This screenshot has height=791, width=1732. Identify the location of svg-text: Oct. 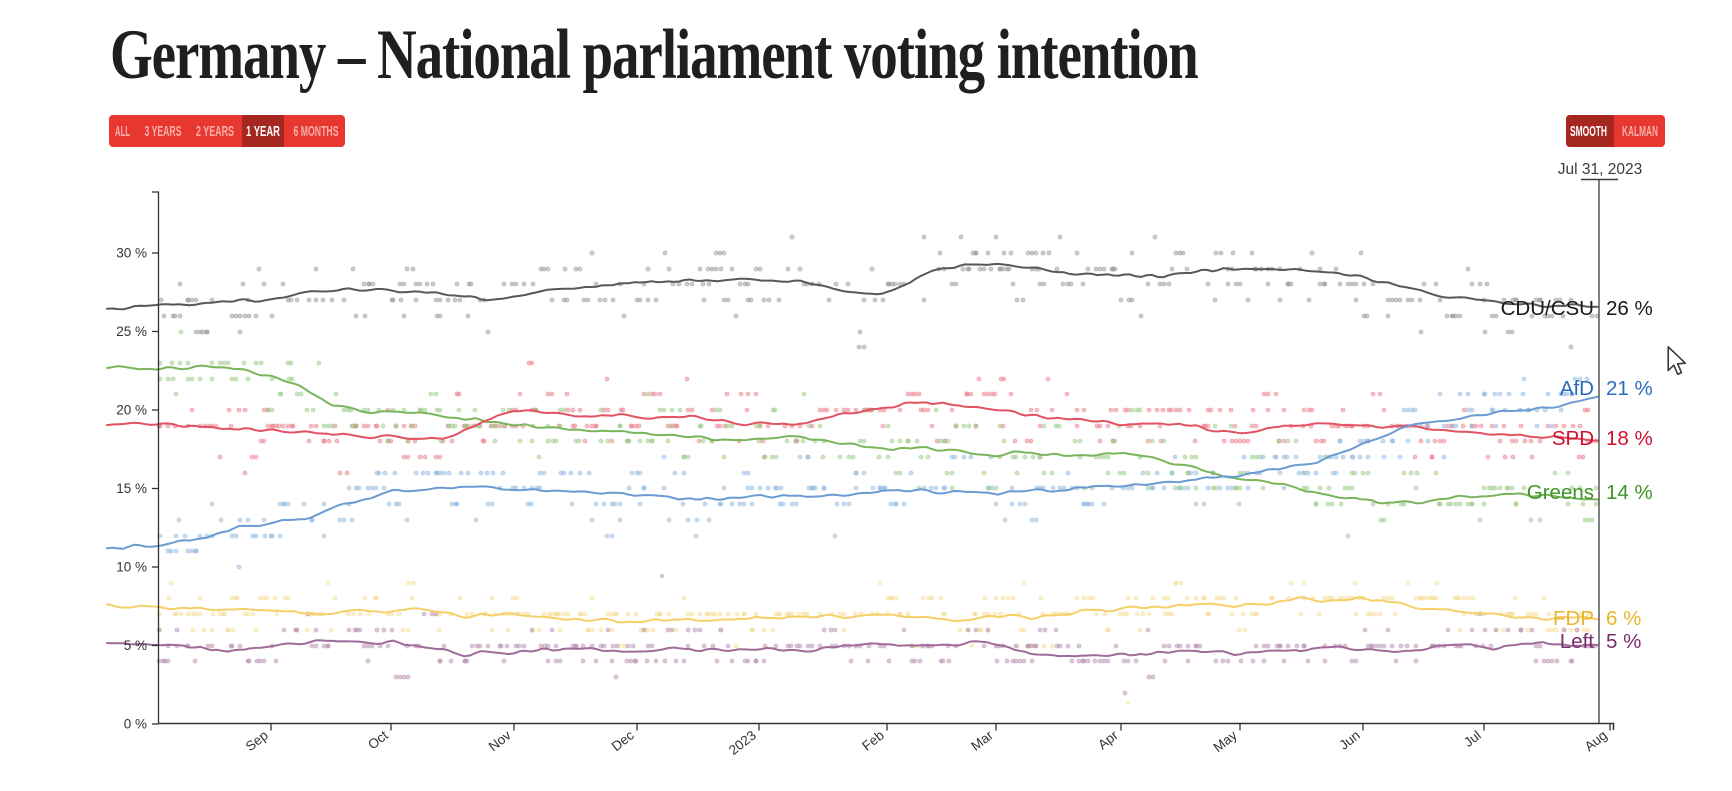
(378, 739).